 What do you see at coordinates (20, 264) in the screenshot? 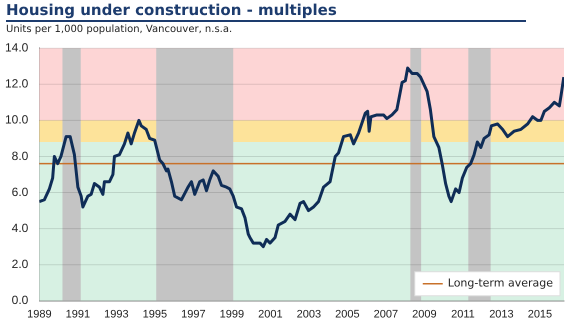
I see `y-tick-label: 2.0` at bounding box center [20, 264].